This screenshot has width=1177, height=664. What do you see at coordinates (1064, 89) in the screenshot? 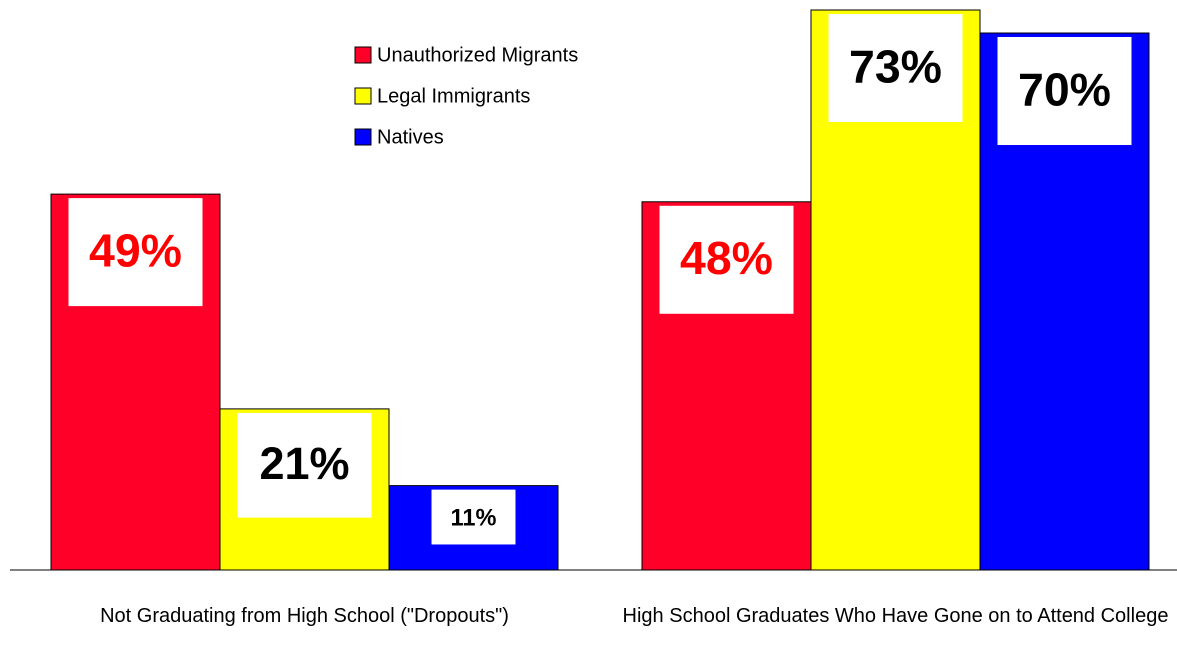
I see `value-label: 70%` at bounding box center [1064, 89].